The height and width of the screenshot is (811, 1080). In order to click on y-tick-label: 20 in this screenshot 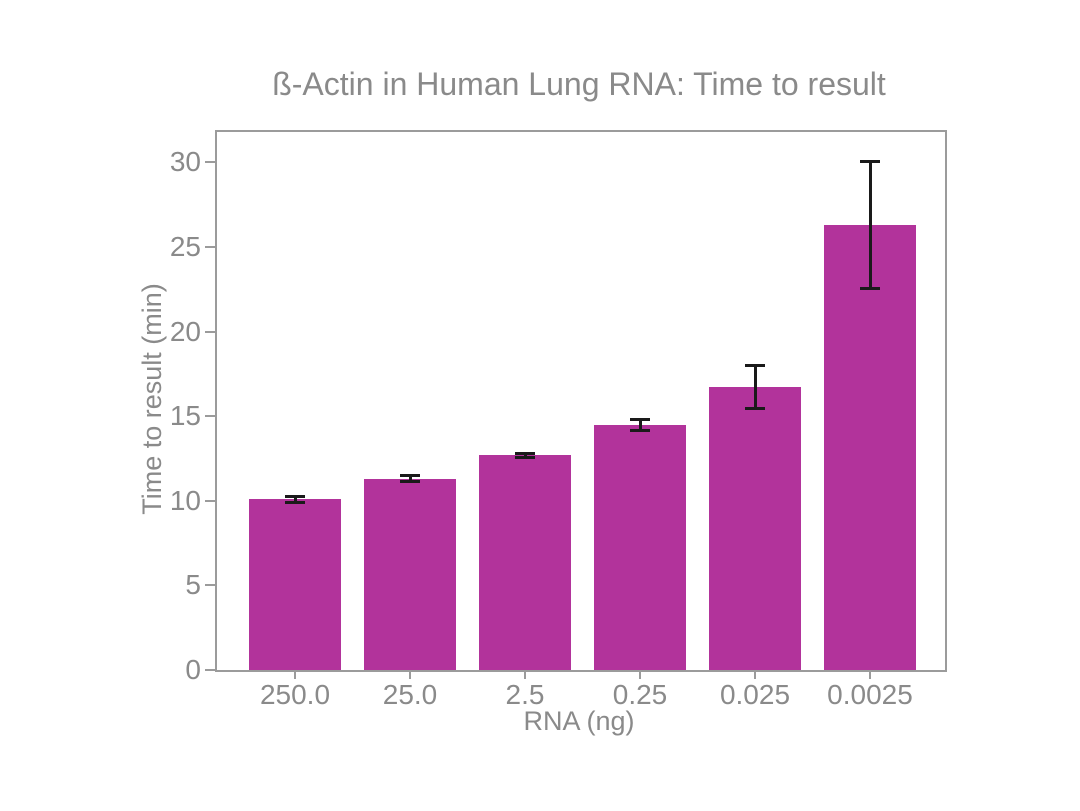, I will do `click(185, 331)`.